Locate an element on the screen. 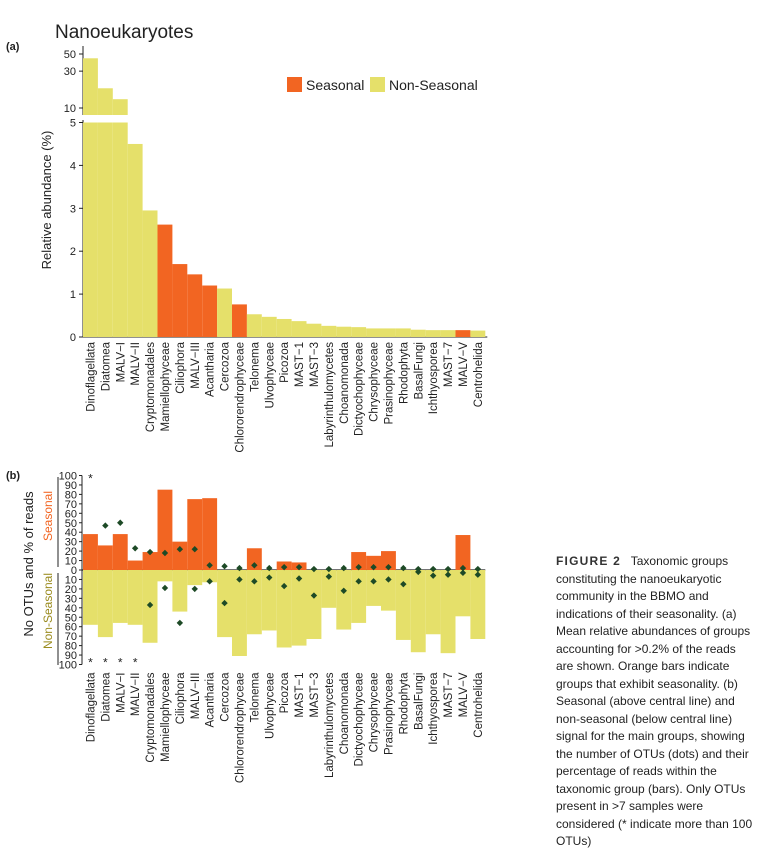  panel-b-x-label-cryptomonadales: Cryptomonadales is located at coordinates (151, 717).